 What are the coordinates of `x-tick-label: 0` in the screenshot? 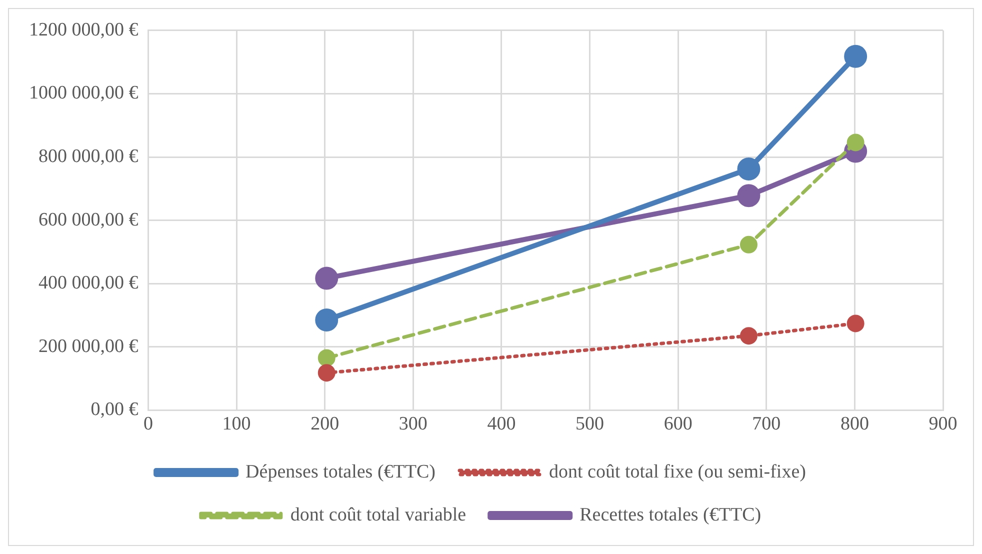 It's located at (148, 424).